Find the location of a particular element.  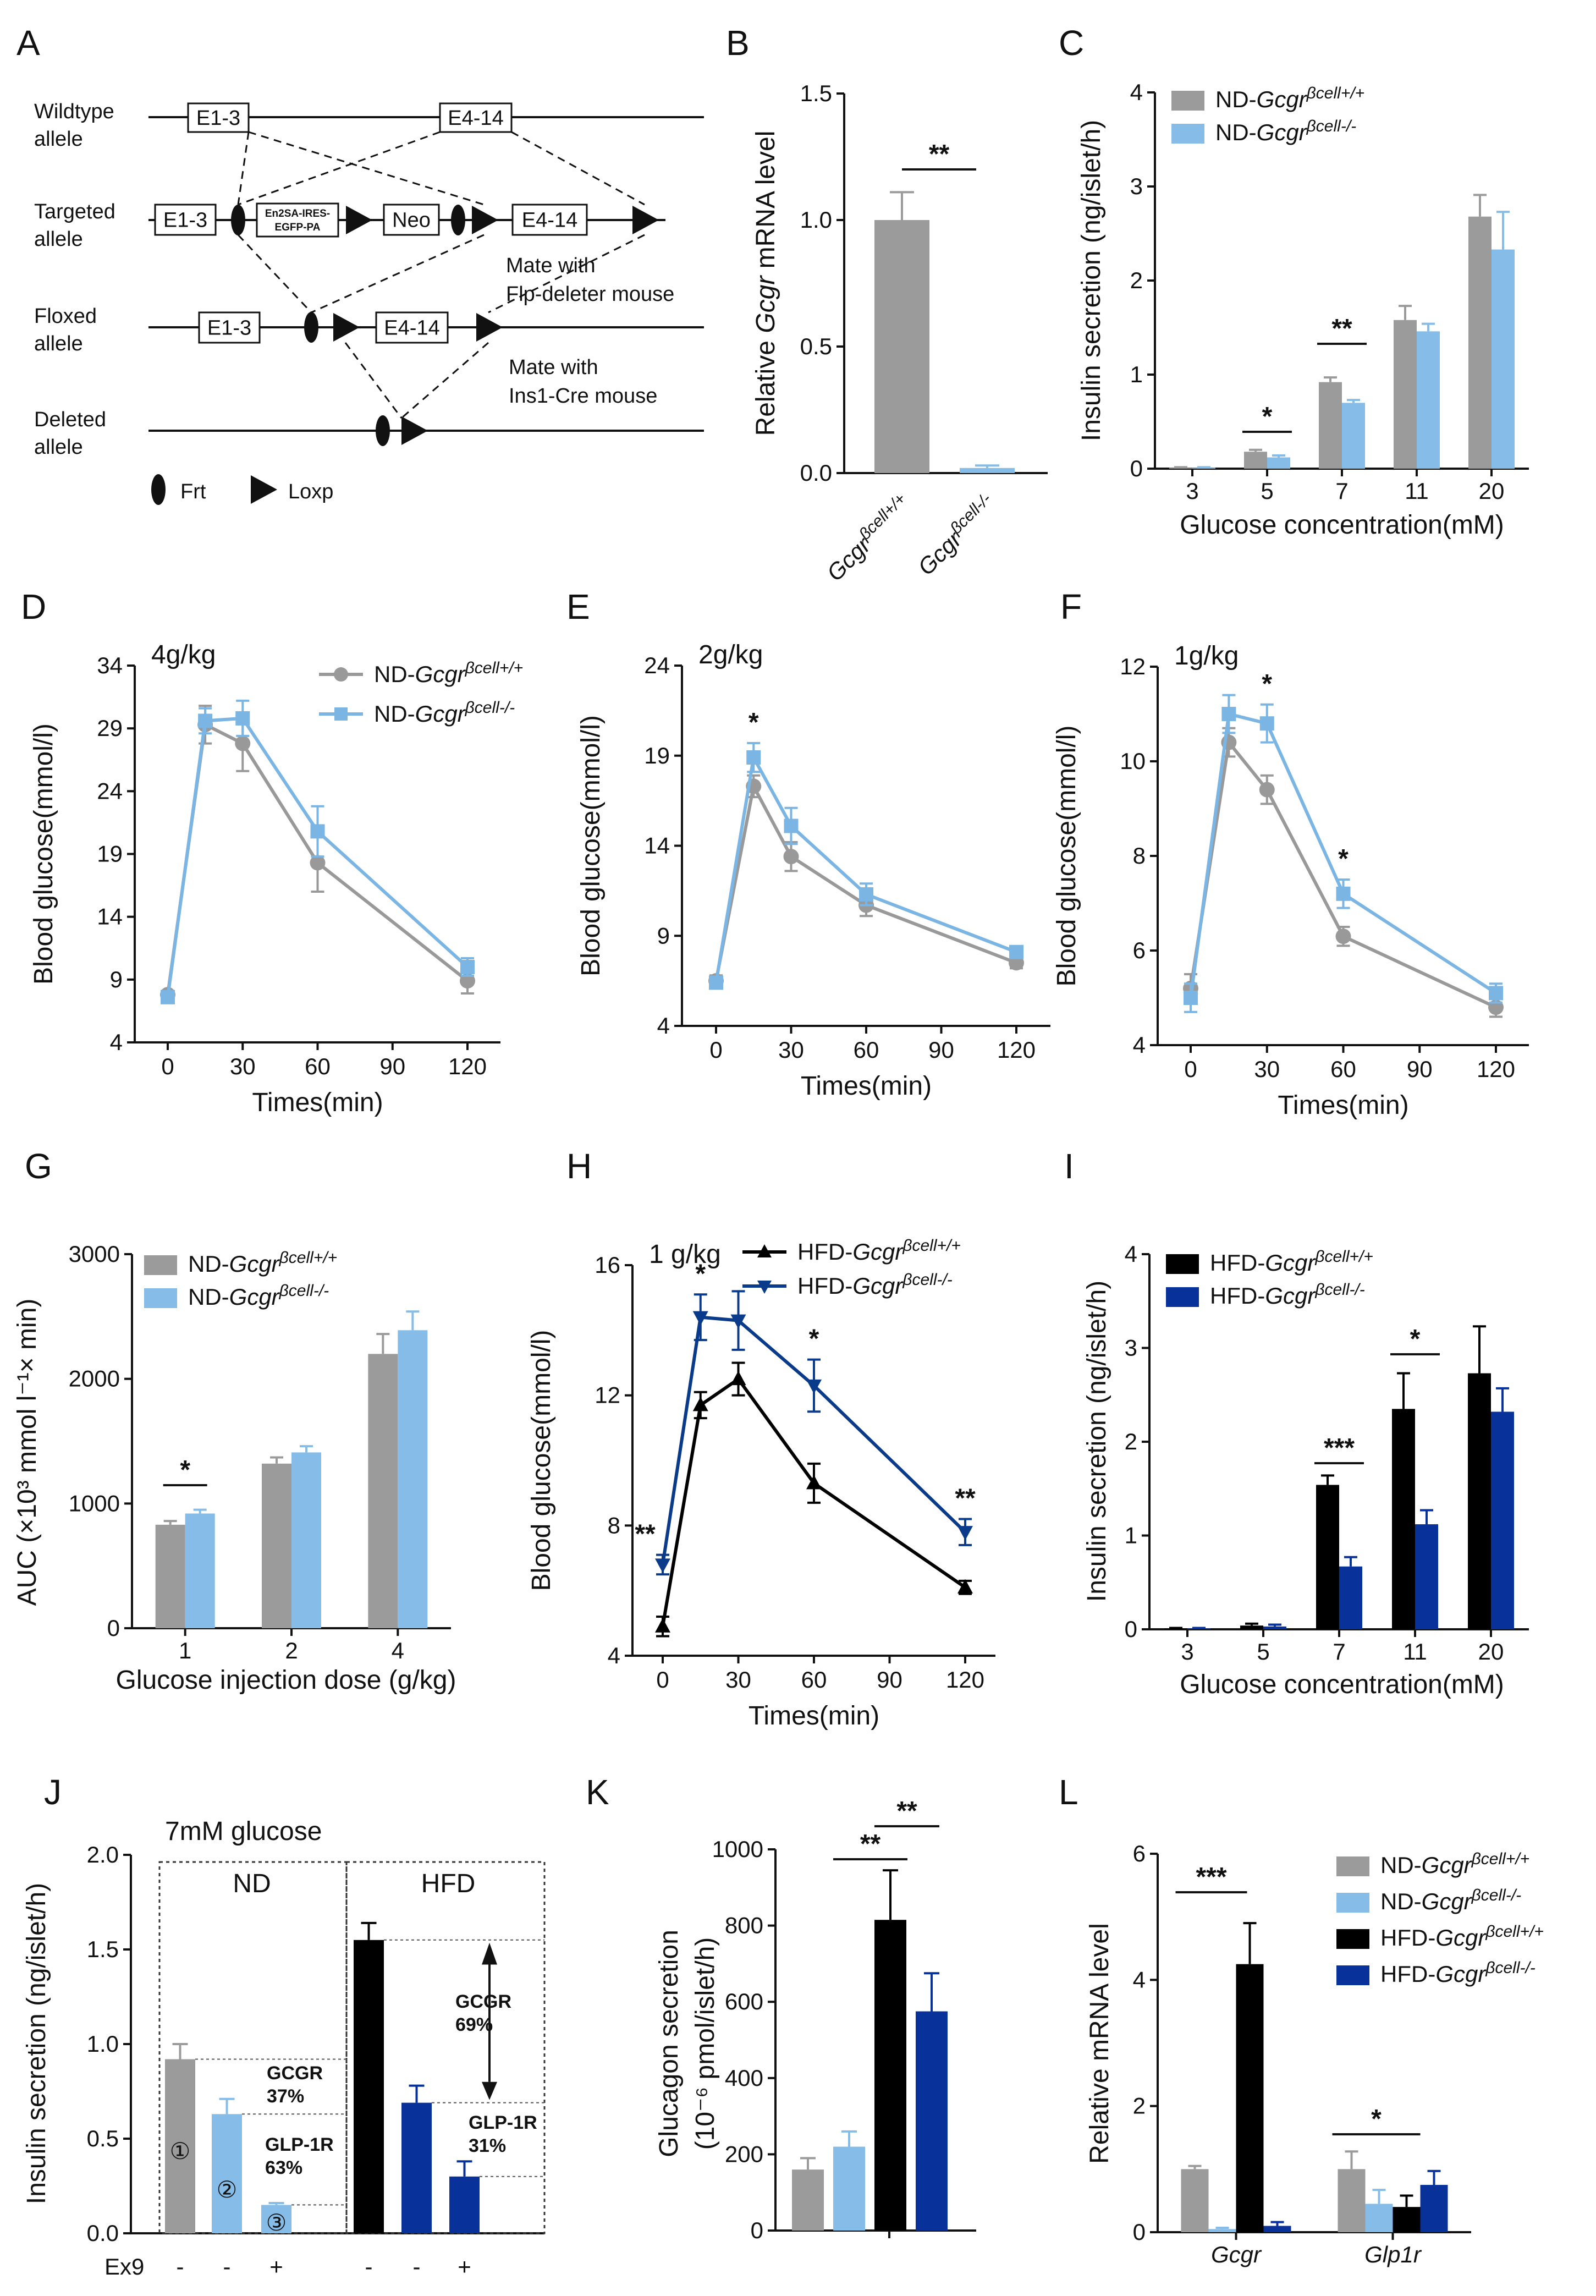

targeted-allele-label: allele is located at coordinates (58, 239).